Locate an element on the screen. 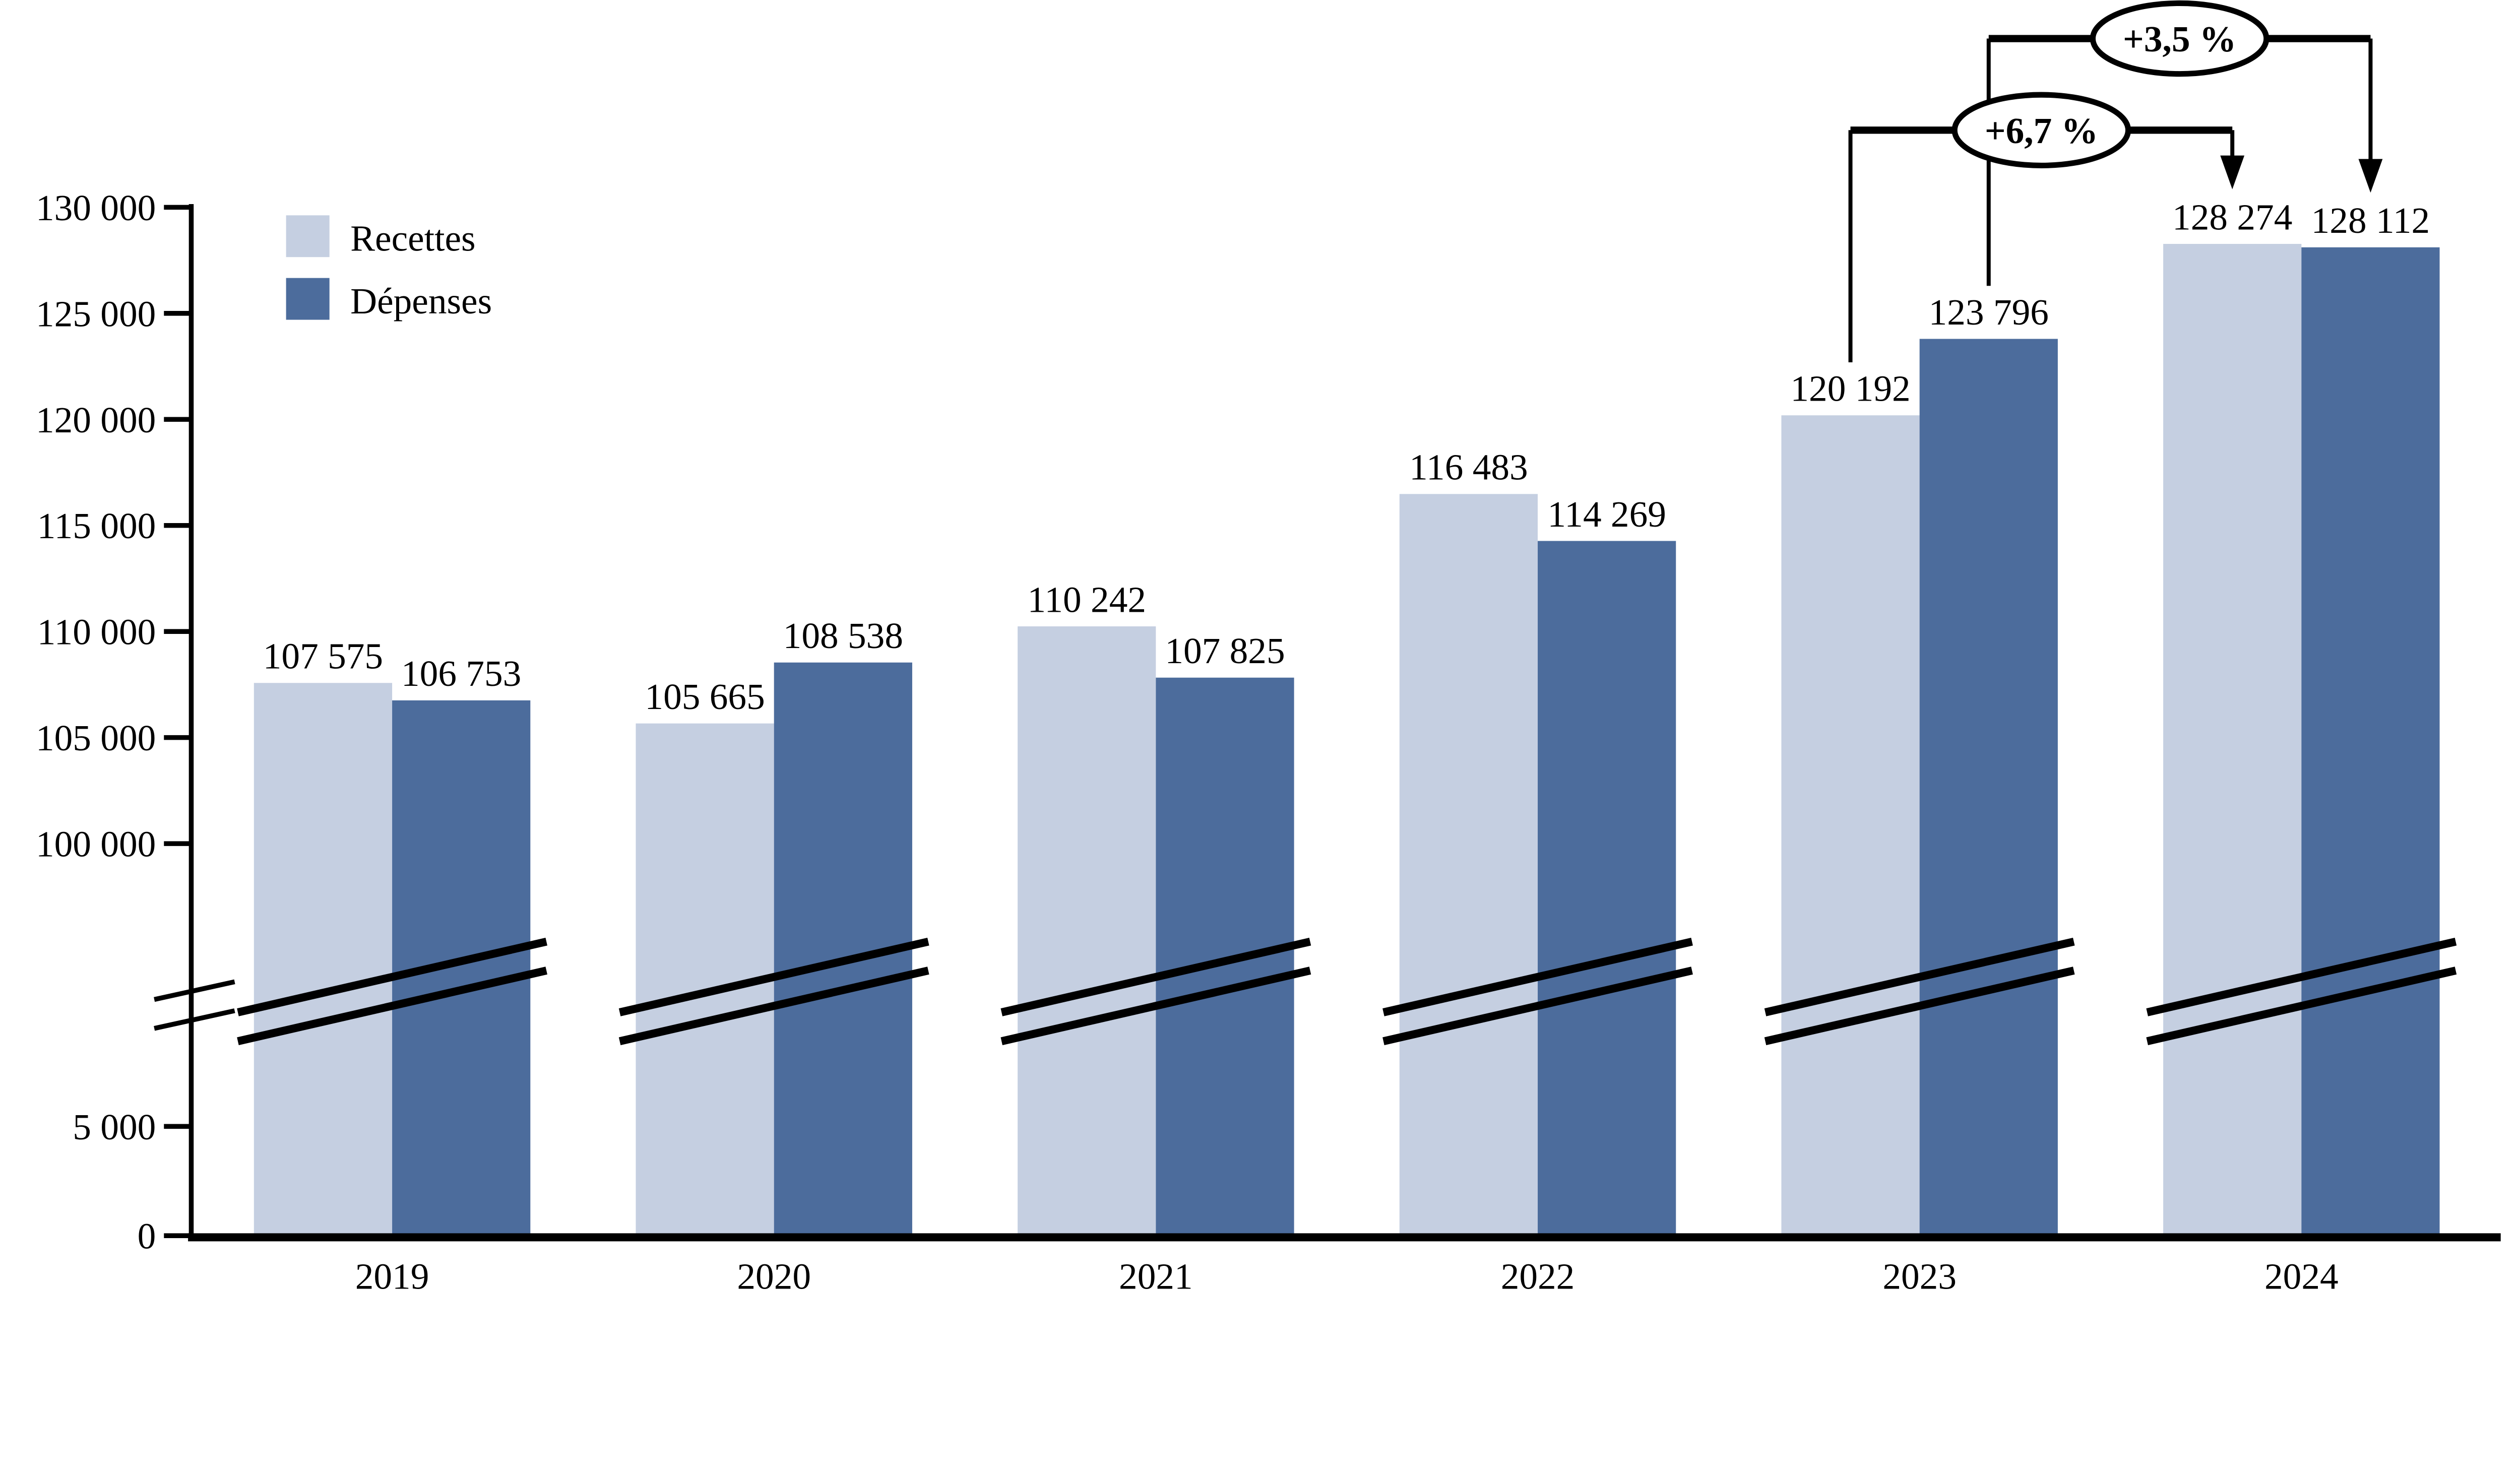 The image size is (2520, 1480). y-tick-label: 120 000 is located at coordinates (96, 420).